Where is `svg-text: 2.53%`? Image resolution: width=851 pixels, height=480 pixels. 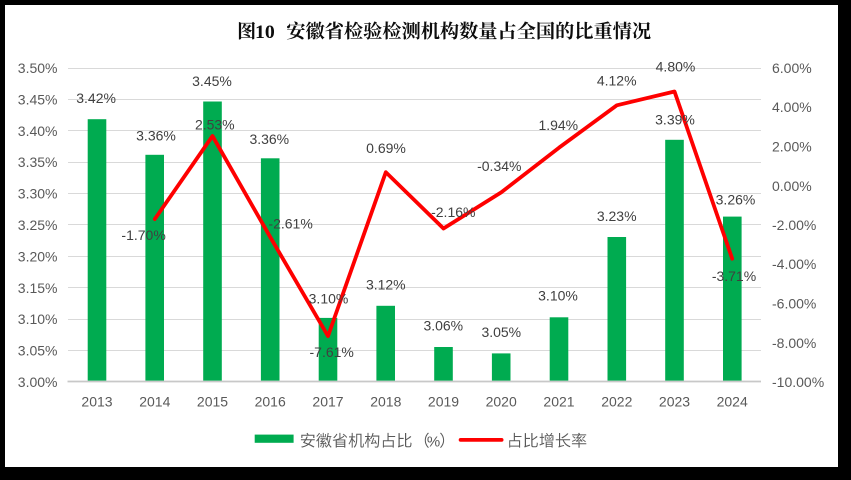
svg-text: 2.53% is located at coordinates (215, 124).